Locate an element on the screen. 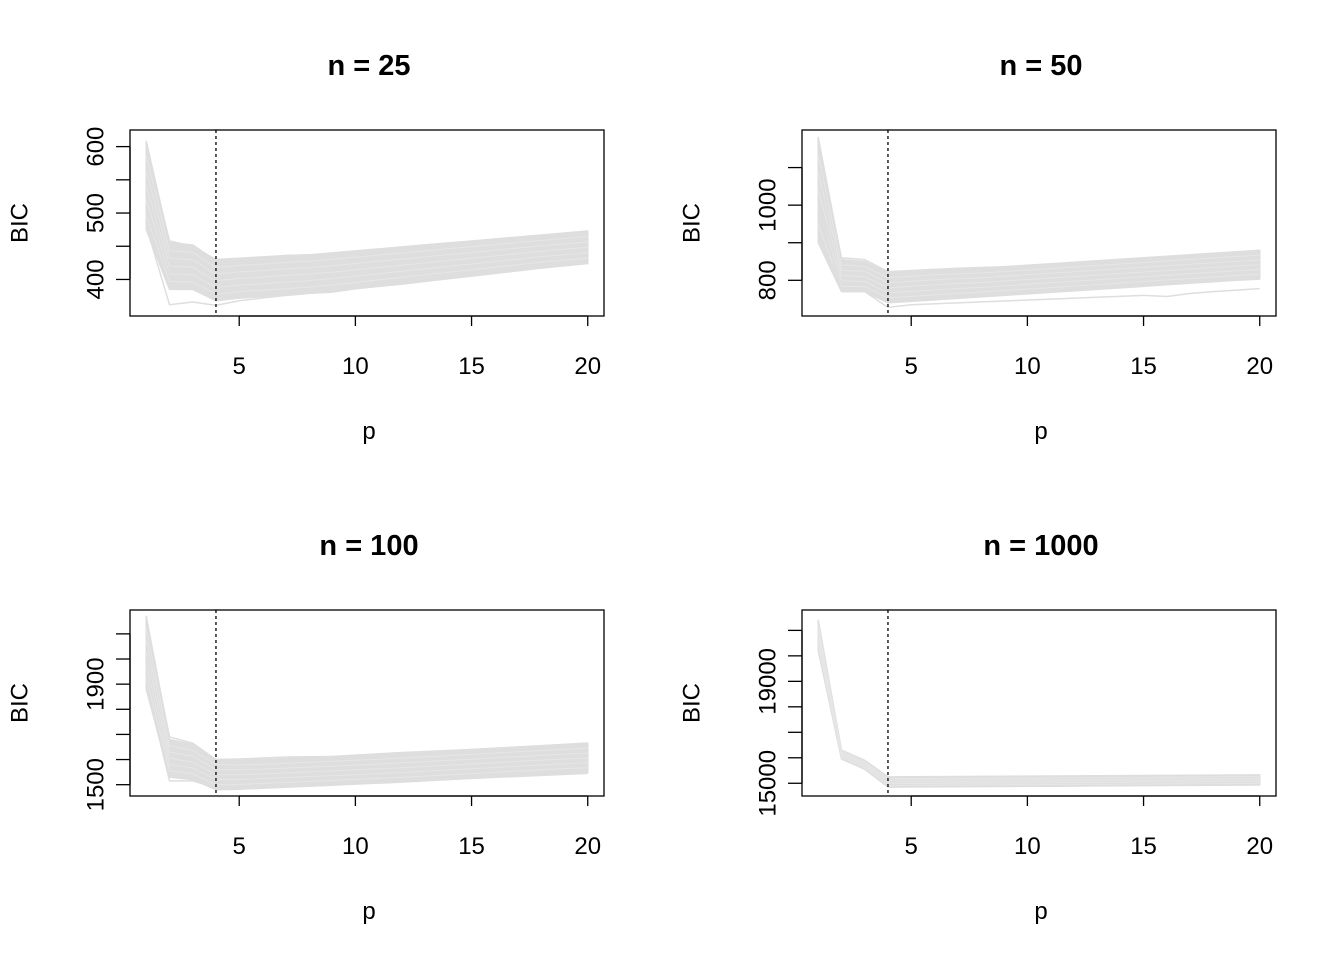 The height and width of the screenshot is (960, 1344). y-tick-label: 1900 is located at coordinates (96, 683).